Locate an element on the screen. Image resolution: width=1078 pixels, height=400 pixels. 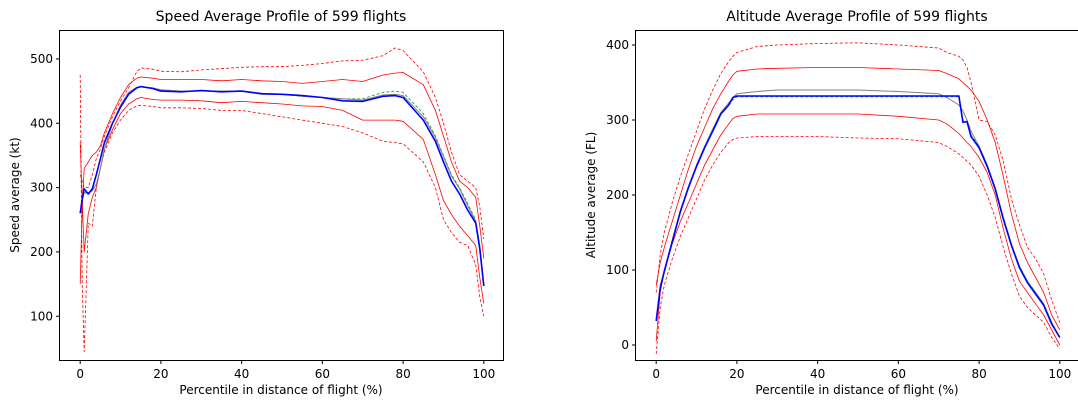
speed-ytick-label: 100 is located at coordinates (41, 316).